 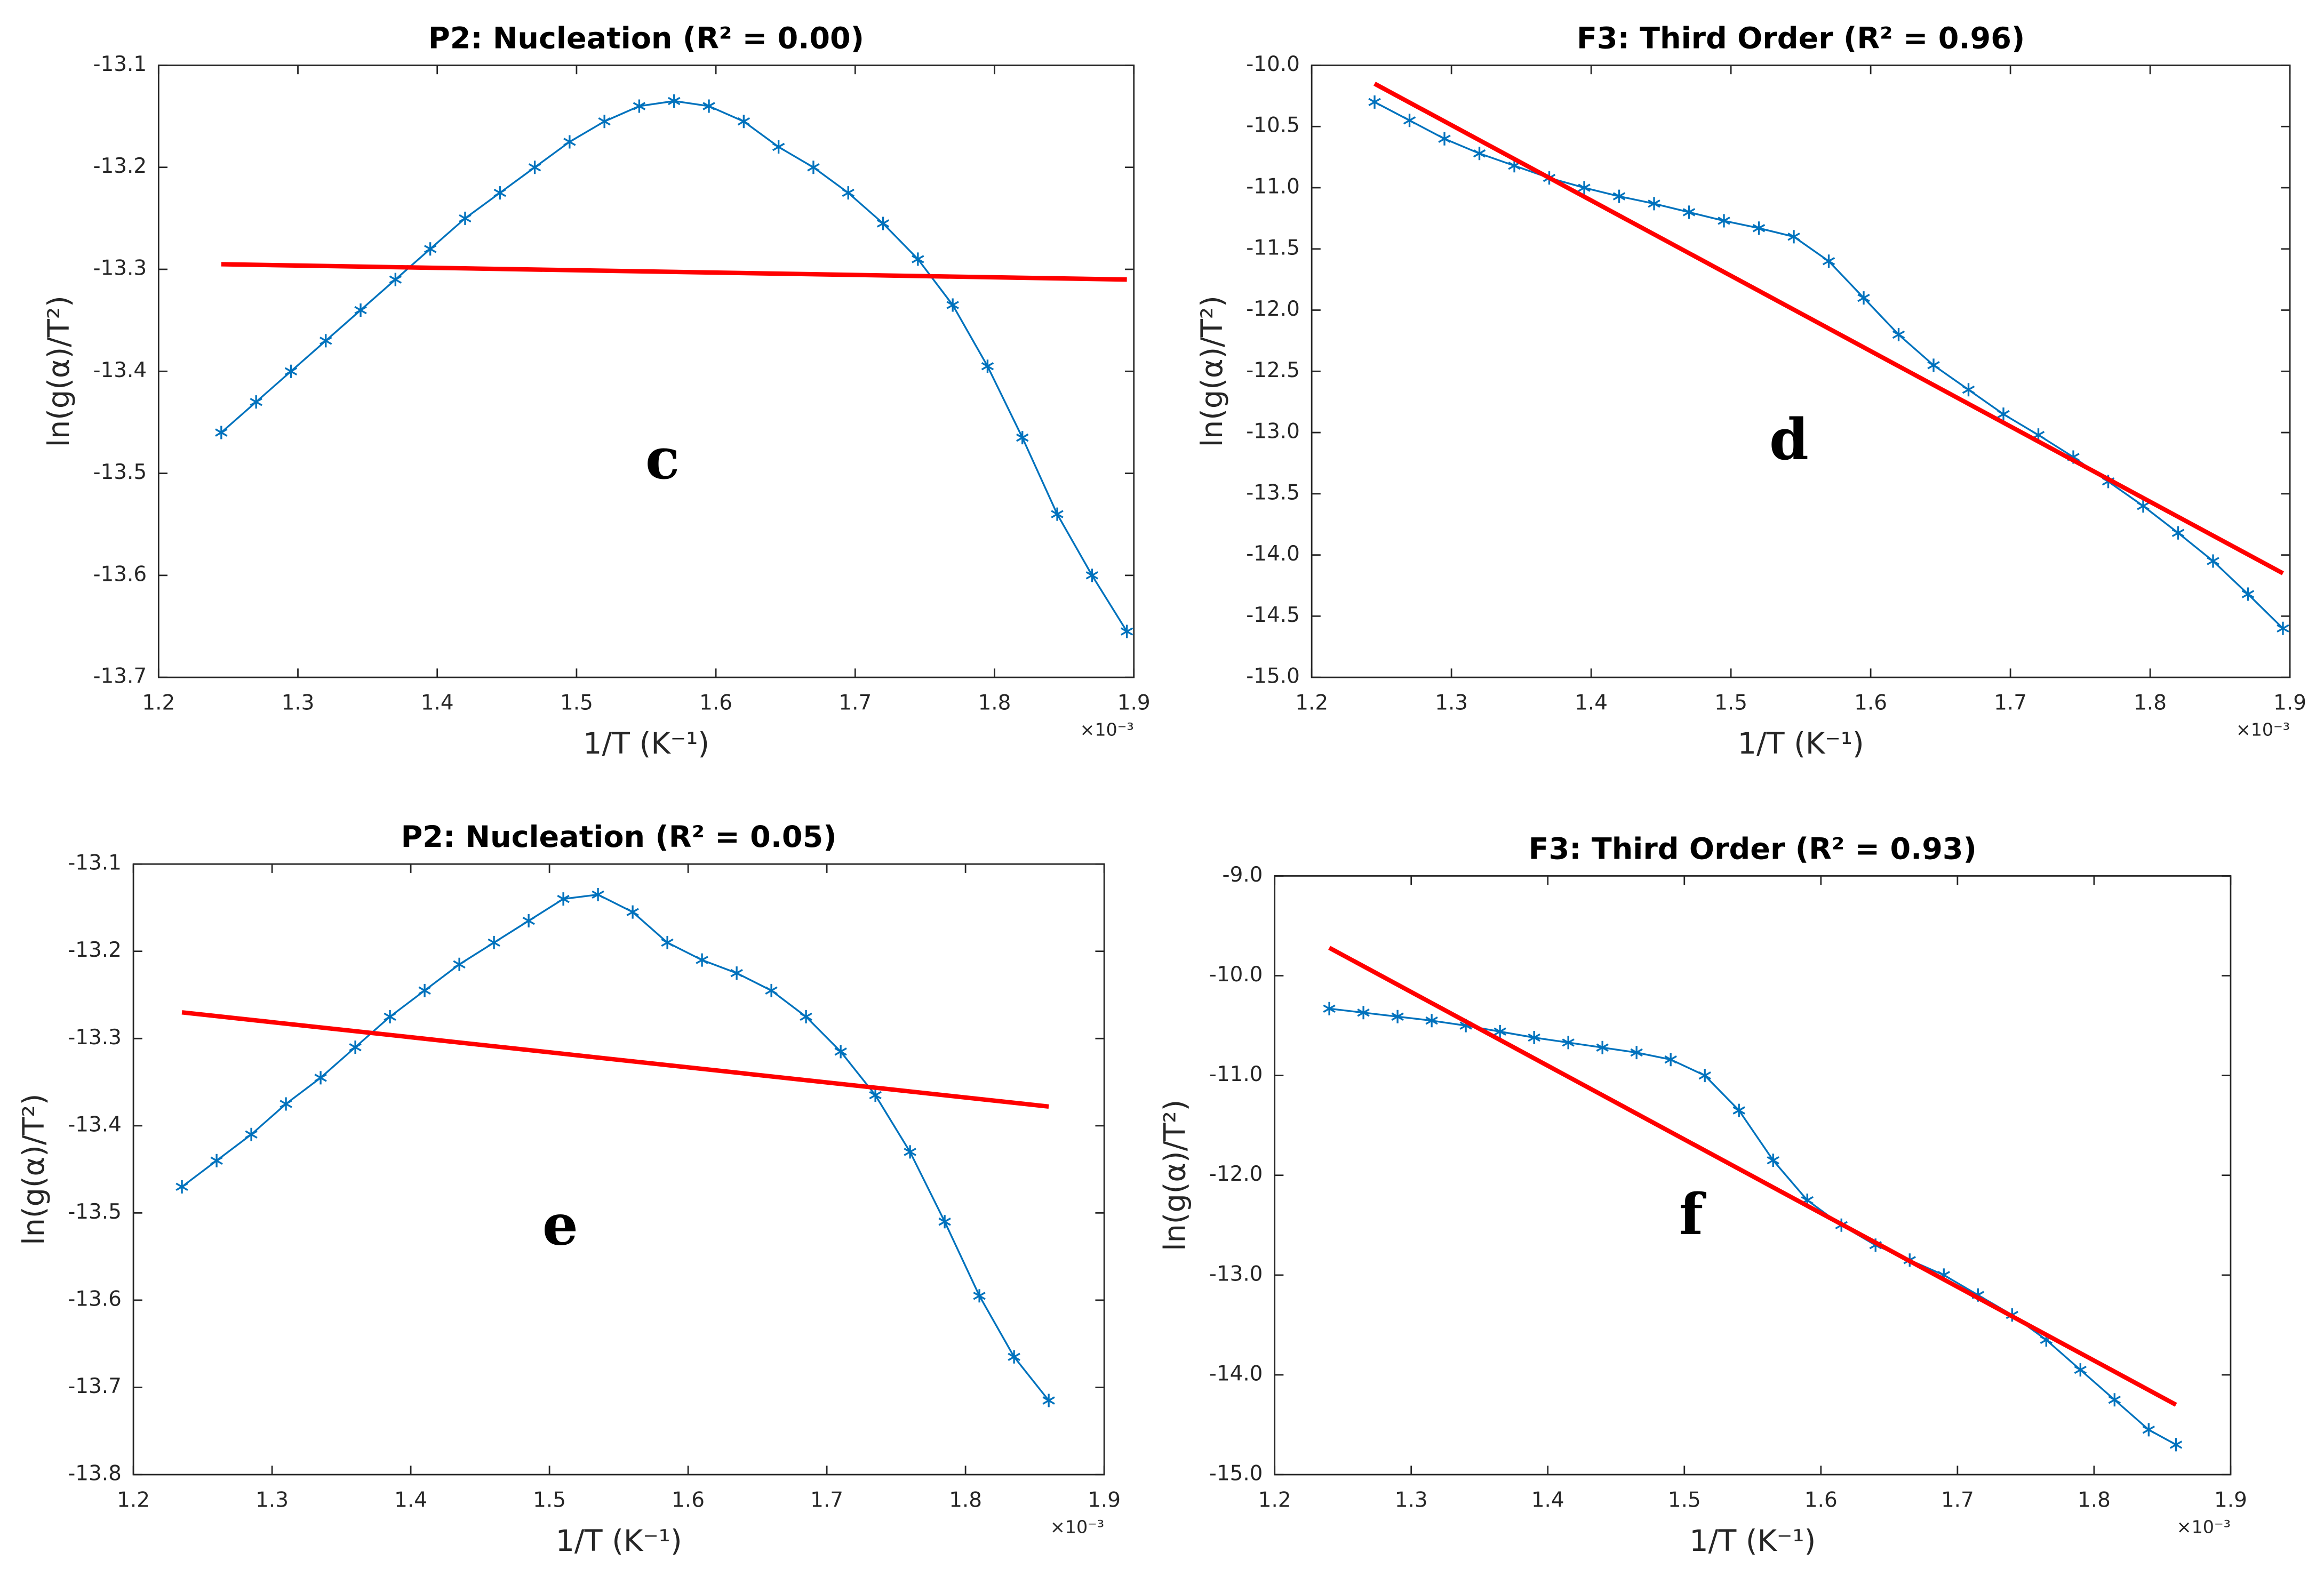 What do you see at coordinates (95, 863) in the screenshot?
I see `y-tick-label: -13.1` at bounding box center [95, 863].